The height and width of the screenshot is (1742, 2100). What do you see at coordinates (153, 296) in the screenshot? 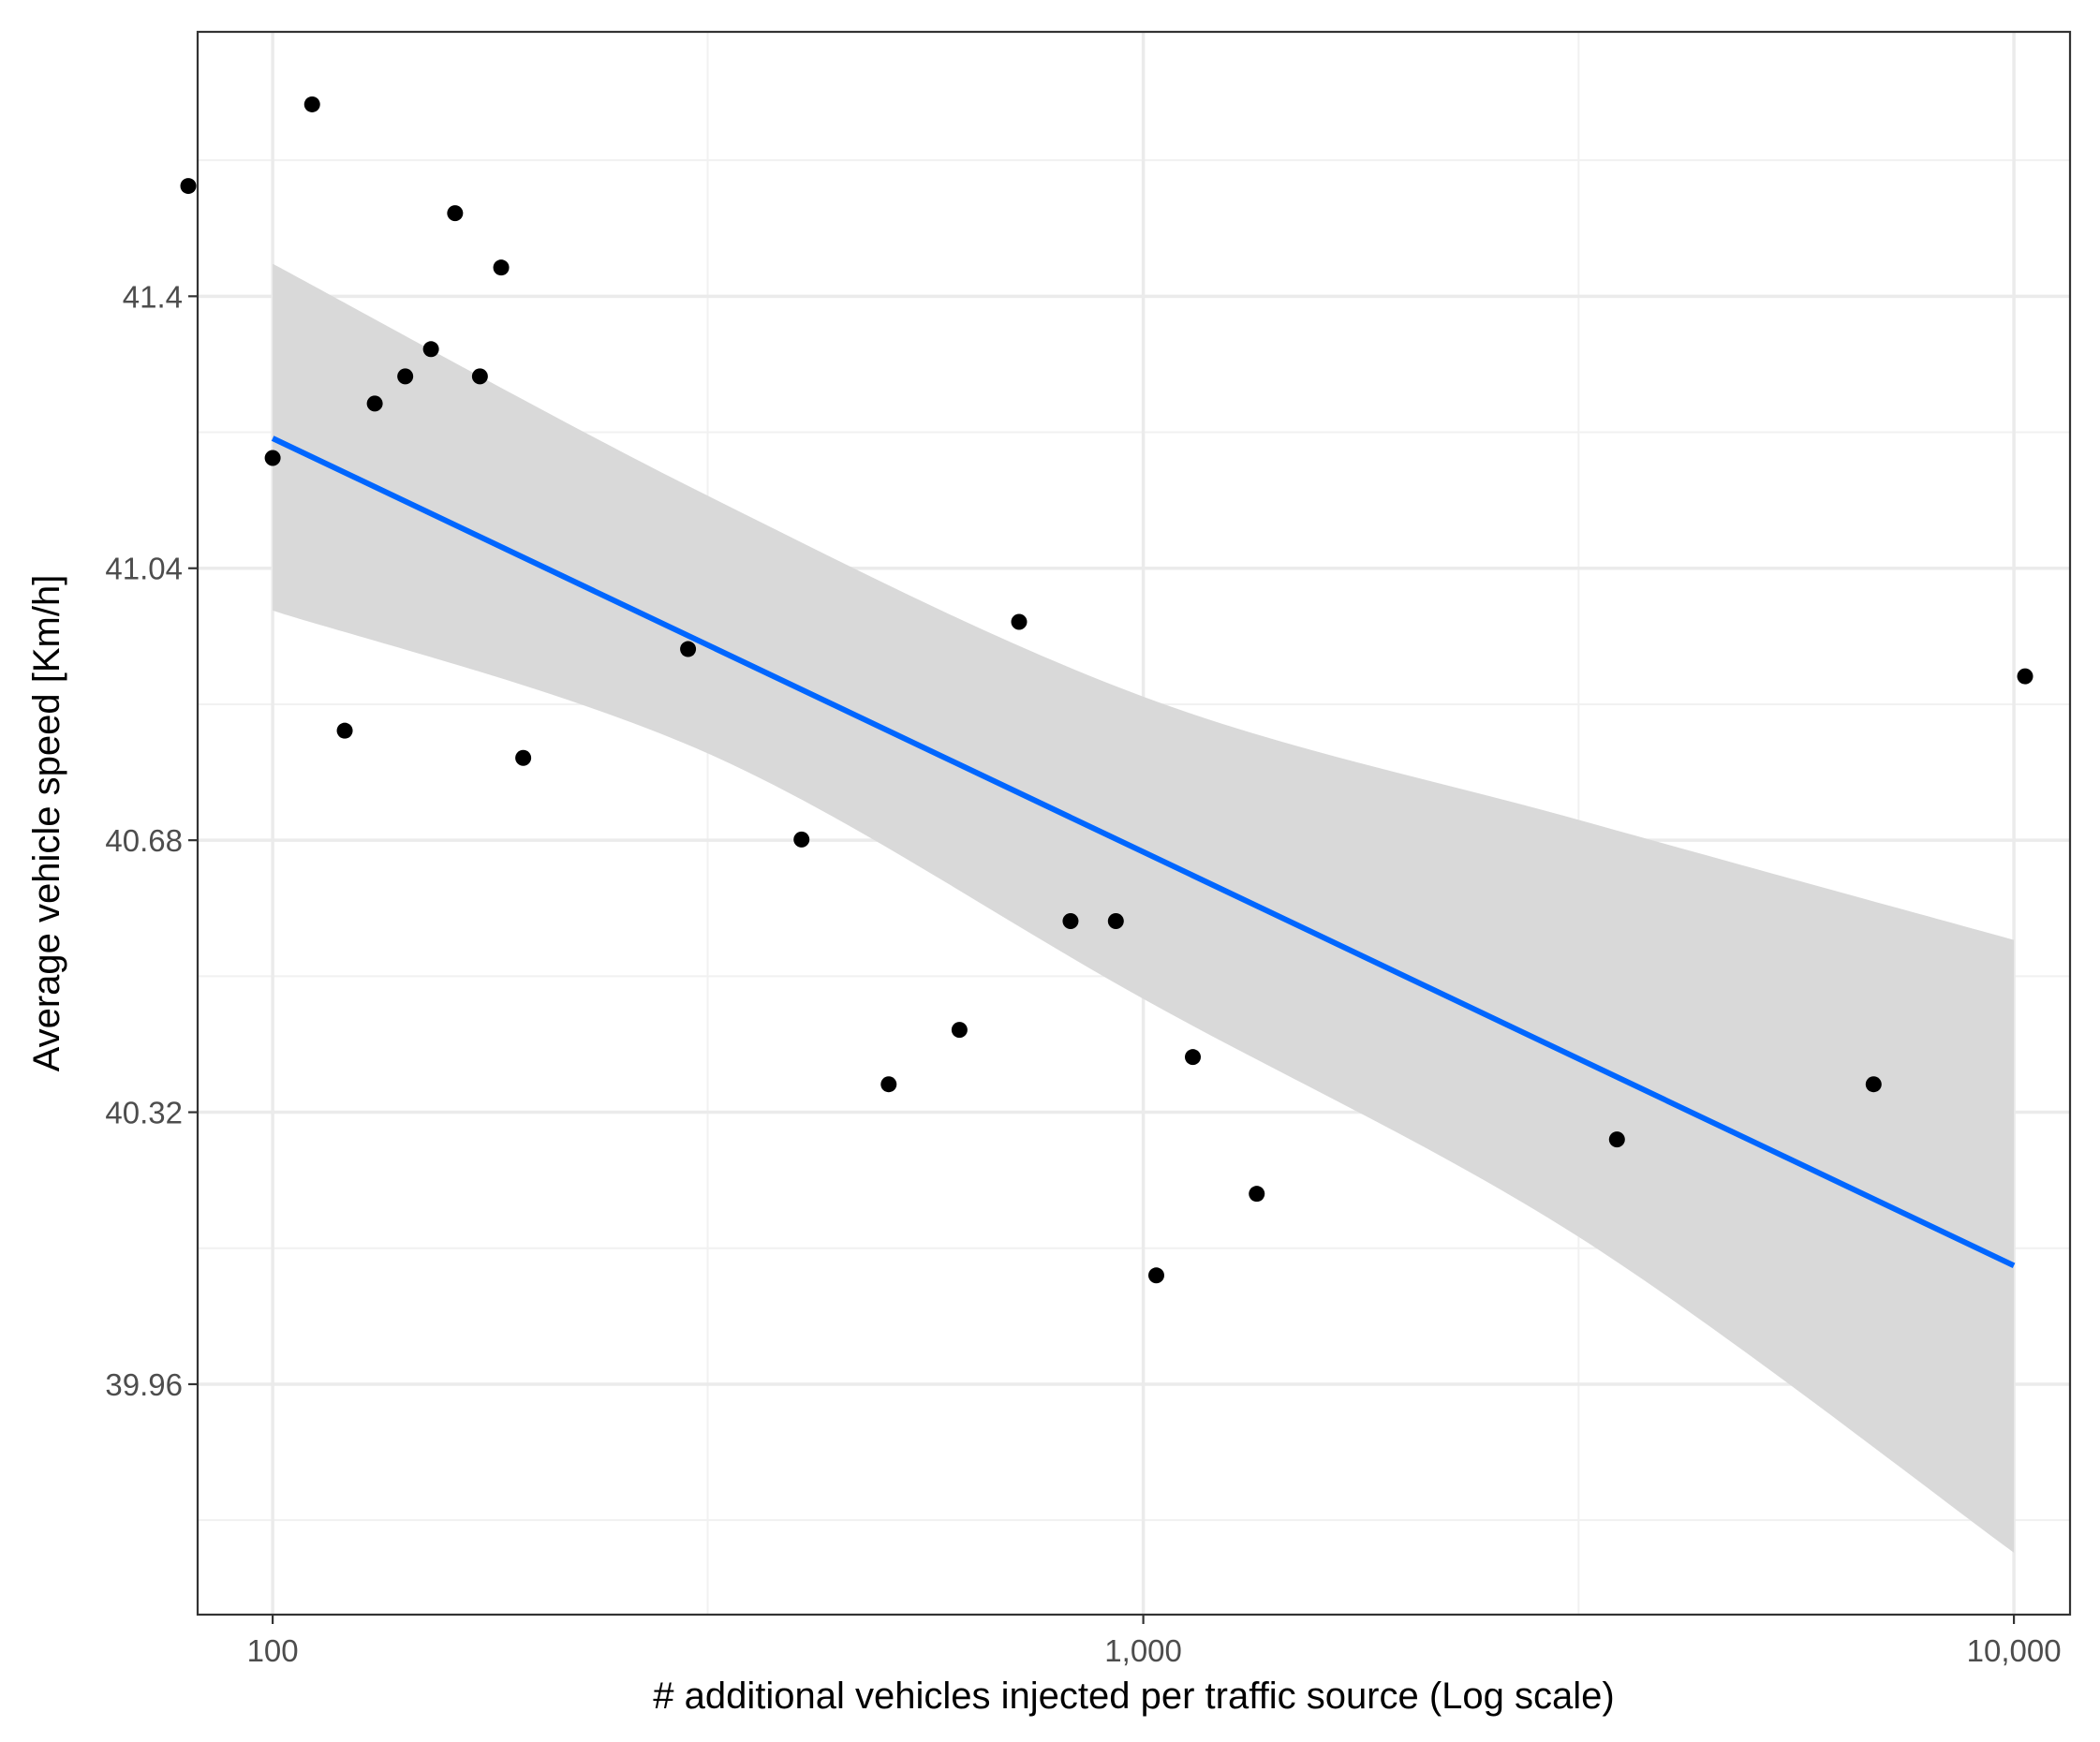
I see `y-tick-label: 41.4` at bounding box center [153, 296].